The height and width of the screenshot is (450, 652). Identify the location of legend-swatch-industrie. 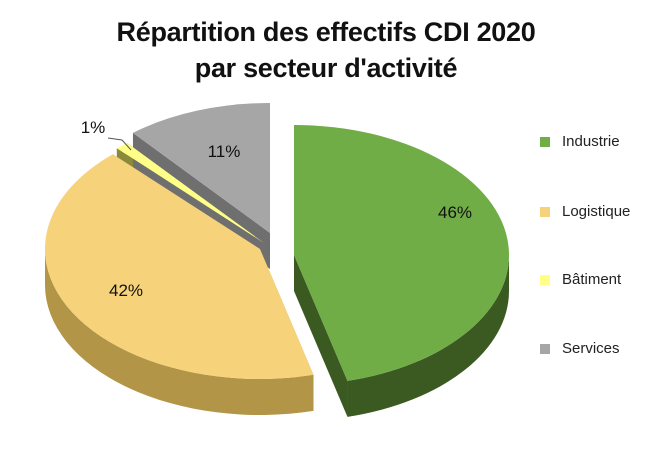
(545, 142).